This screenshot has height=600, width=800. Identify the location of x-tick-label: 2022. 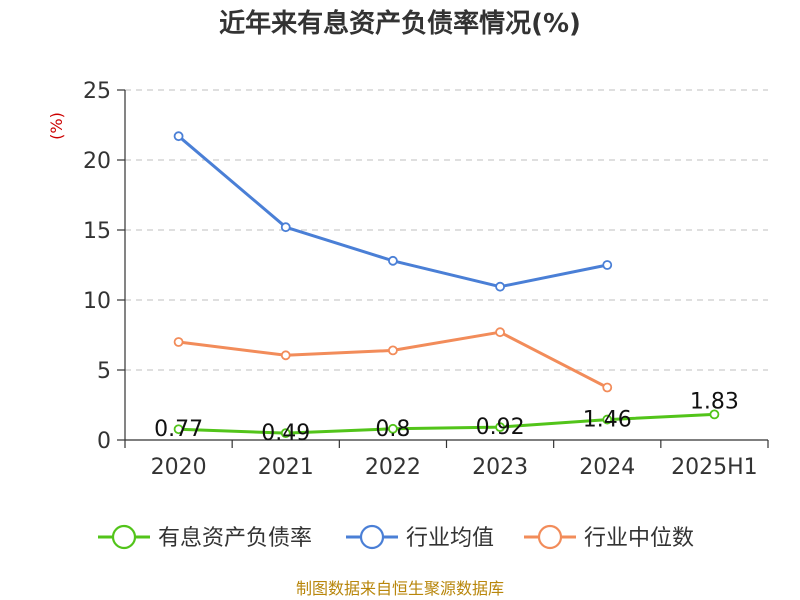
(393, 467).